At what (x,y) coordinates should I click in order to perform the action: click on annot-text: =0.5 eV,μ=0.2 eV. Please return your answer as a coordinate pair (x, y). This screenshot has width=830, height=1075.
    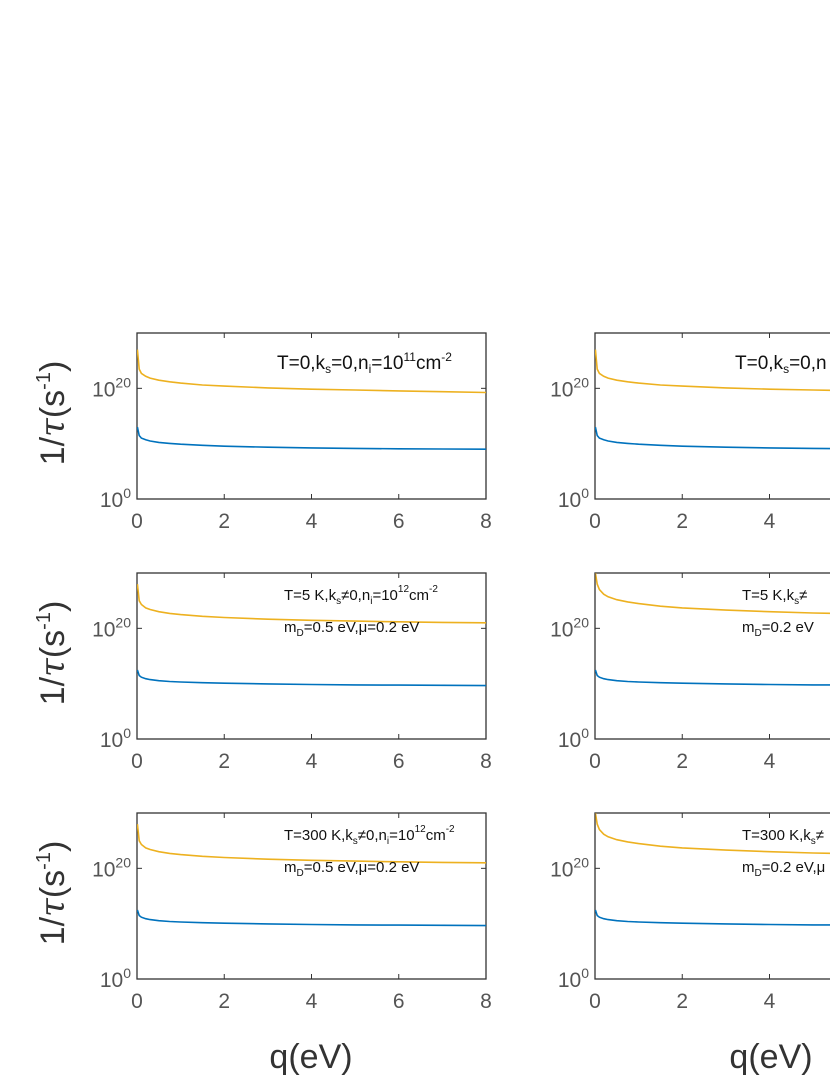
    Looking at the image, I should click on (362, 627).